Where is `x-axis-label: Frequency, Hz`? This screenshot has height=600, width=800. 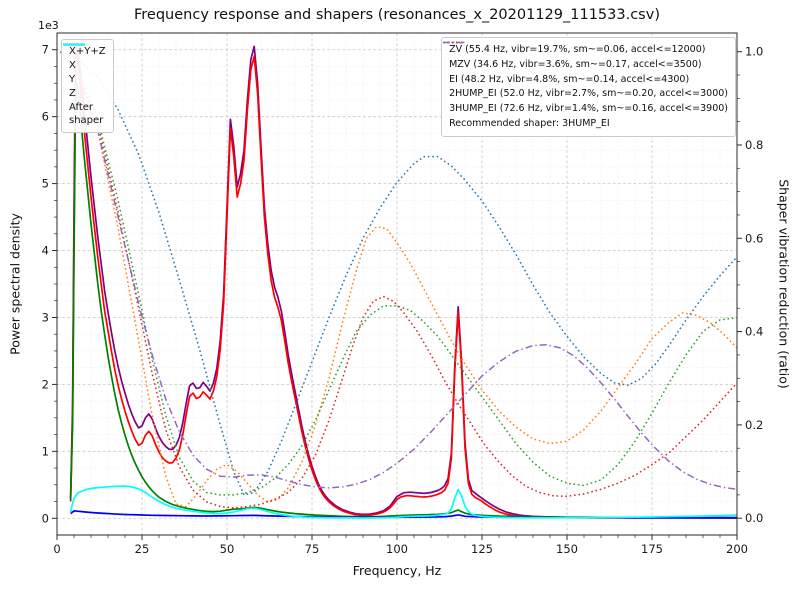 x-axis-label: Frequency, Hz is located at coordinates (397, 570).